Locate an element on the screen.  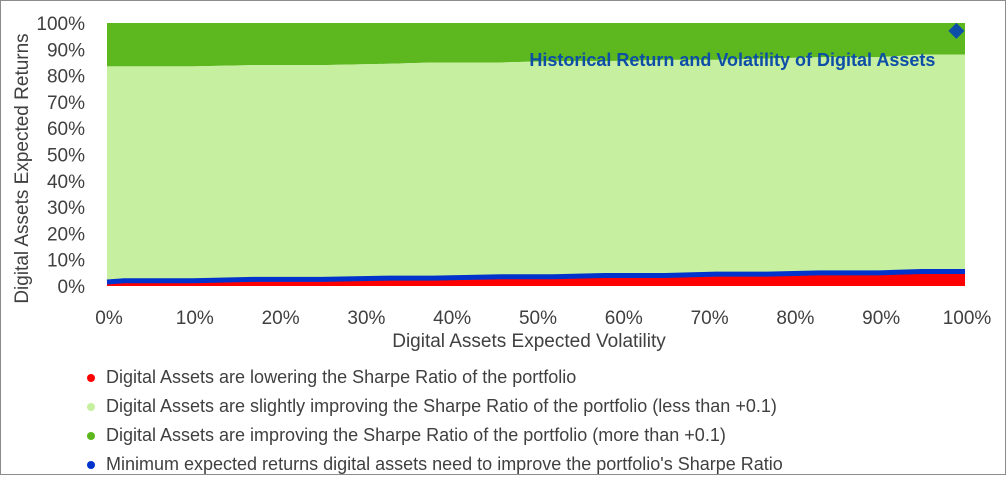
x-tick-label: 60% is located at coordinates (624, 318).